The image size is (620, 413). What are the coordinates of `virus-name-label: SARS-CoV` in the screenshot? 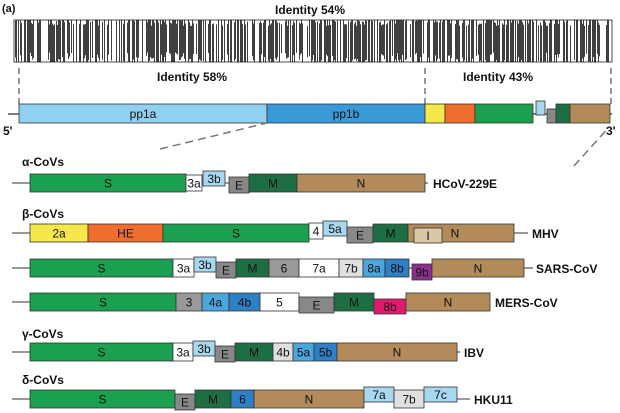 It's located at (566, 269).